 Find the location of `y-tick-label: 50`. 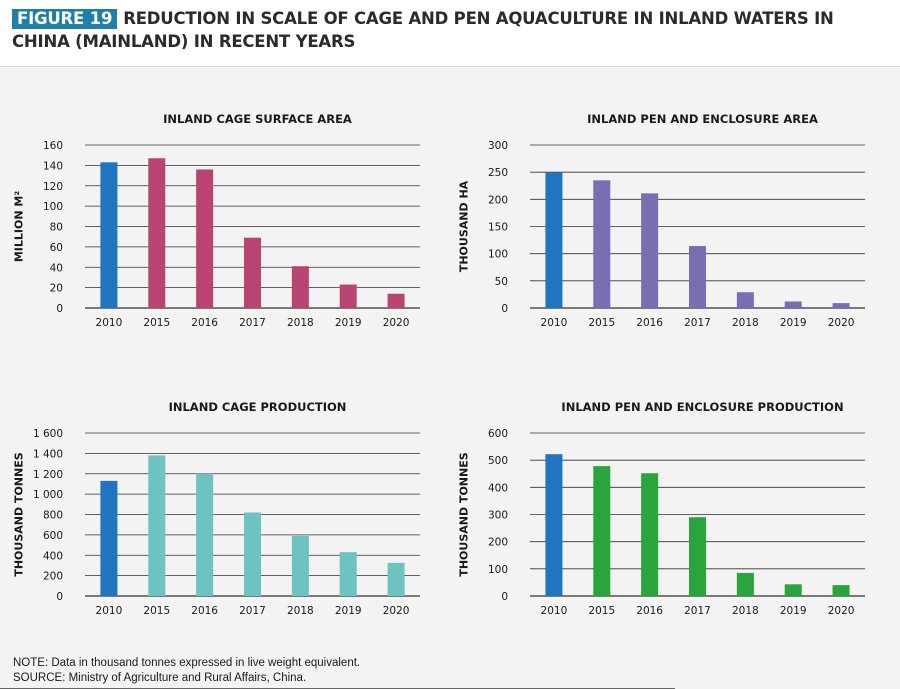

y-tick-label: 50 is located at coordinates (501, 282).